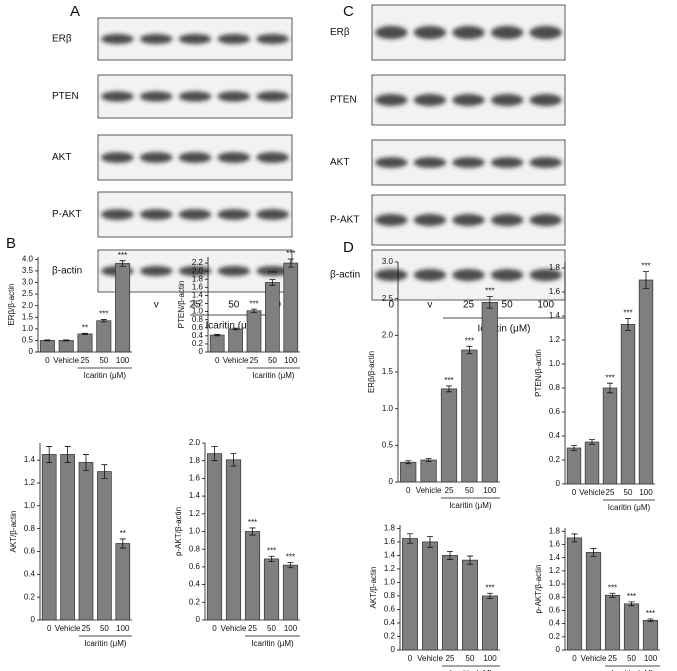 Image resolution: width=677 pixels, height=671 pixels. Describe the element at coordinates (198, 619) in the screenshot. I see `y-tick-label: 0` at that location.